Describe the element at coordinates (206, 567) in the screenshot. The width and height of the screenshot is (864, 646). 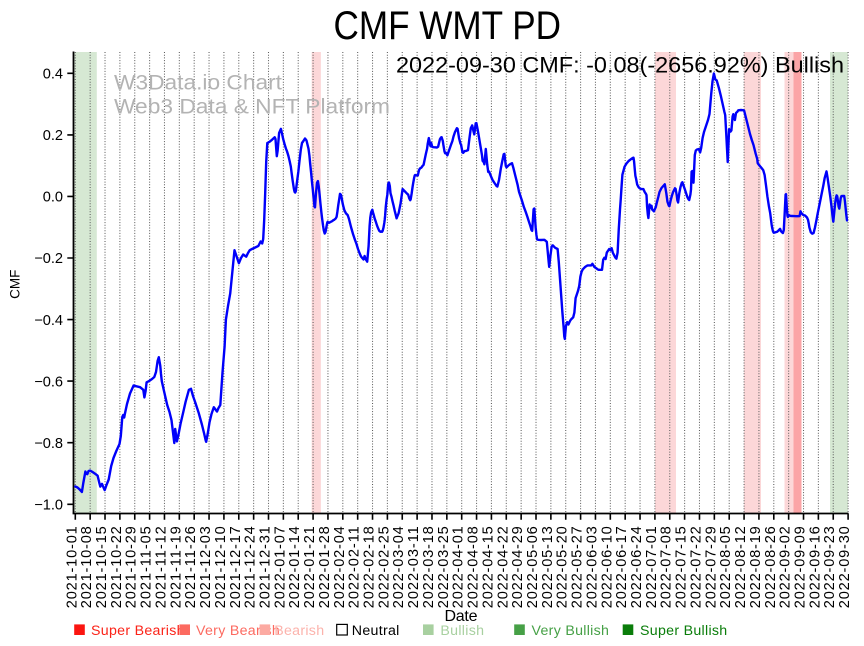
I see `svg-text: 2021-12-03` at that location.